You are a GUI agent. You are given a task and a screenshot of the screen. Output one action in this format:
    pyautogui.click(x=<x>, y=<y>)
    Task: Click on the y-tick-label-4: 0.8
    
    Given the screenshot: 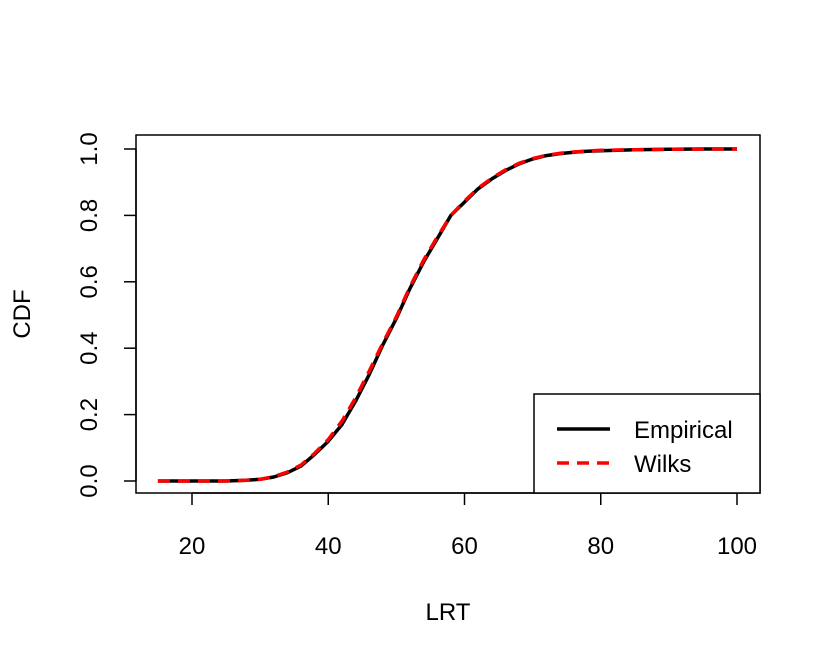 What is the action you would take?
    pyautogui.click(x=89, y=215)
    